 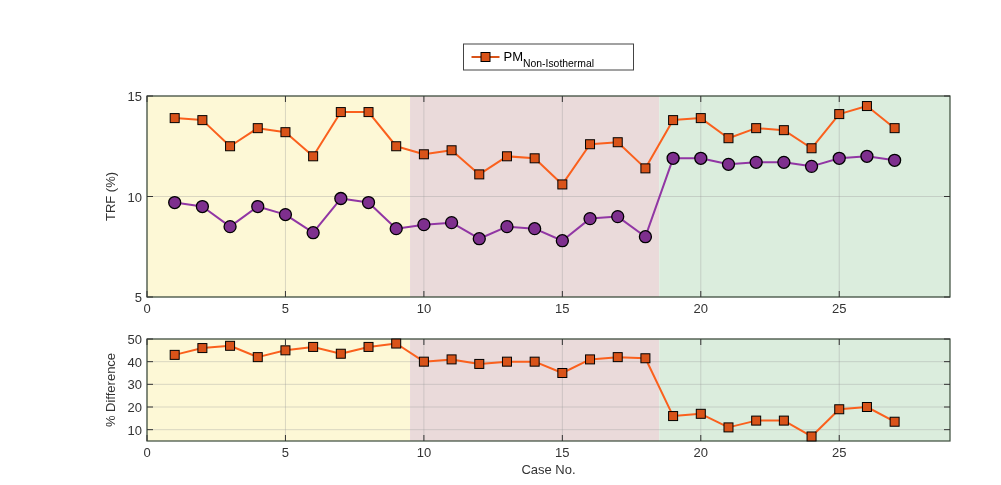 What do you see at coordinates (134, 96) in the screenshot?
I see `y-tick-label: 15` at bounding box center [134, 96].